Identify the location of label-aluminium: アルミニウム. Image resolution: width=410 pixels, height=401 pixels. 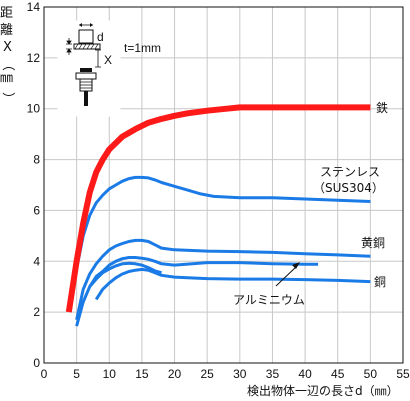
(269, 300).